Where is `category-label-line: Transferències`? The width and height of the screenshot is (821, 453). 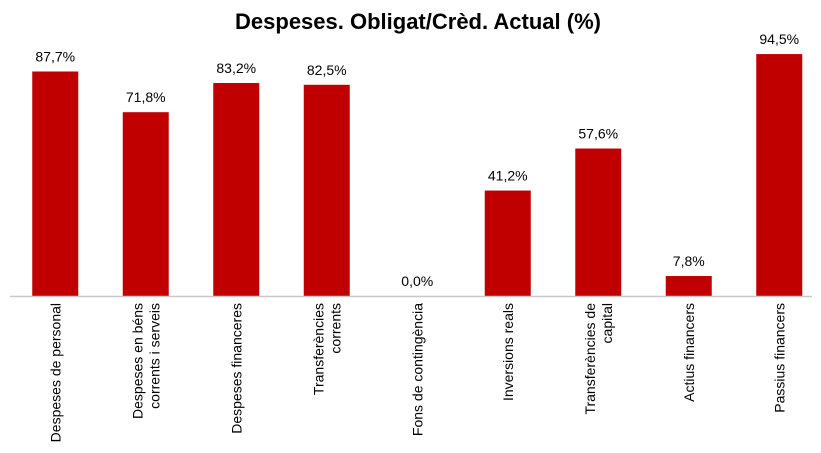
category-label-line: Transferències is located at coordinates (318, 349).